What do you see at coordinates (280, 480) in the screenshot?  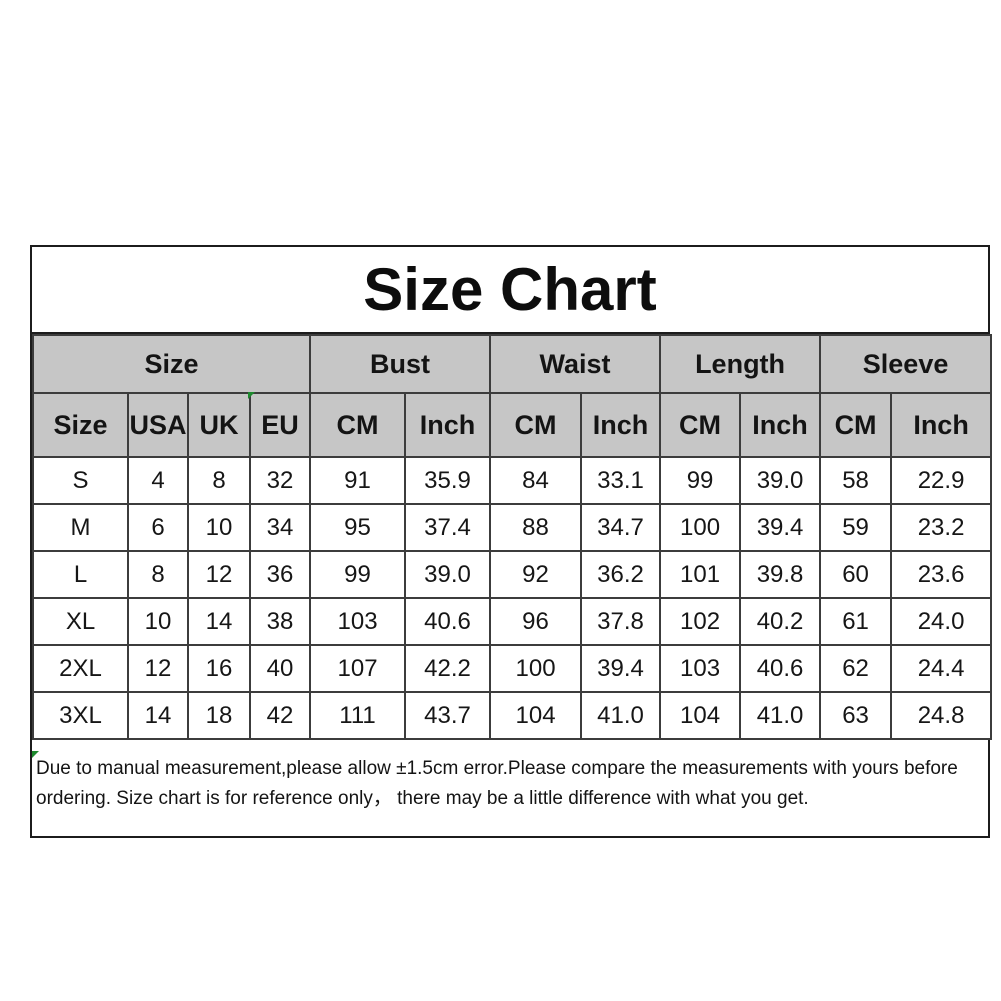 I see `table-cell: 32` at bounding box center [280, 480].